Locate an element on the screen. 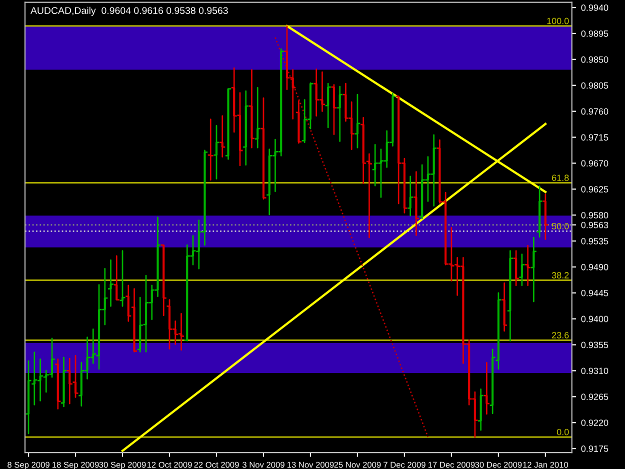 This screenshot has height=469, width=625. x-tick-label: 30 Dec 2009 is located at coordinates (498, 465).